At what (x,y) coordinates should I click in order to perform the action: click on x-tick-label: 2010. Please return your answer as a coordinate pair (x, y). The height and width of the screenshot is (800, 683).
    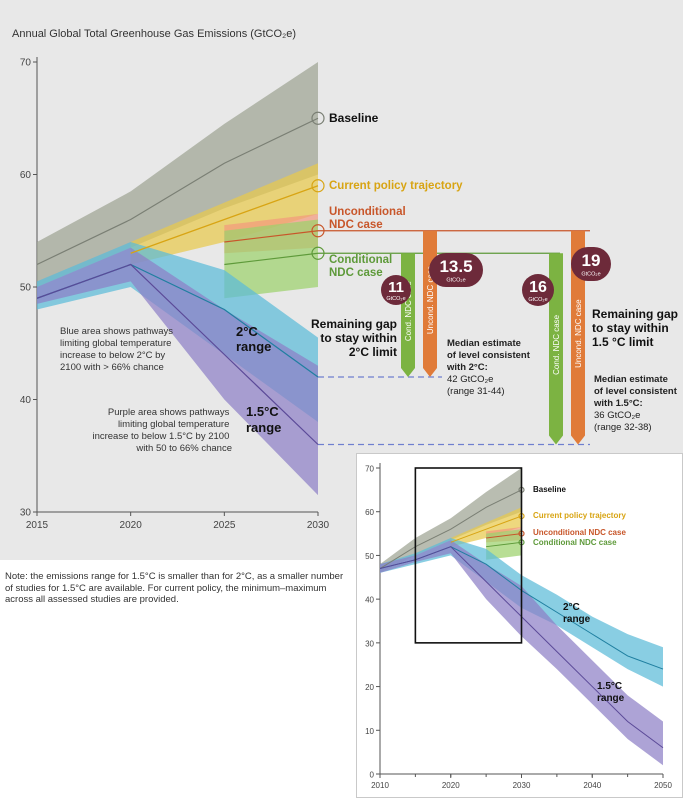
    Looking at the image, I should click on (380, 785).